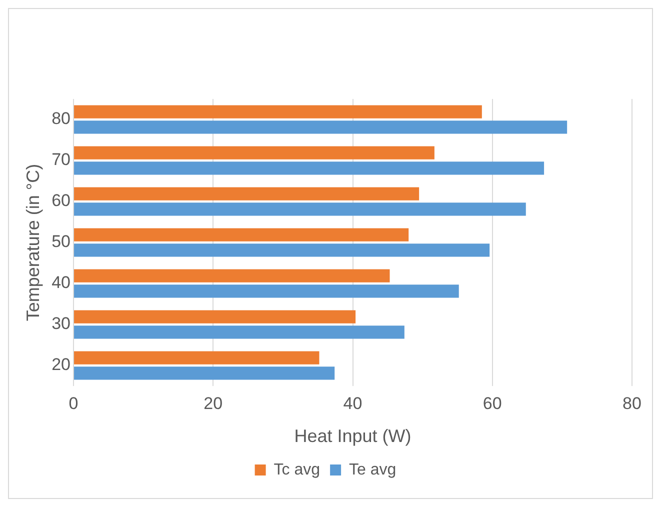 The image size is (663, 509). Describe the element at coordinates (32, 243) in the screenshot. I see `y-axis-title: Temperature (in °C)` at that location.